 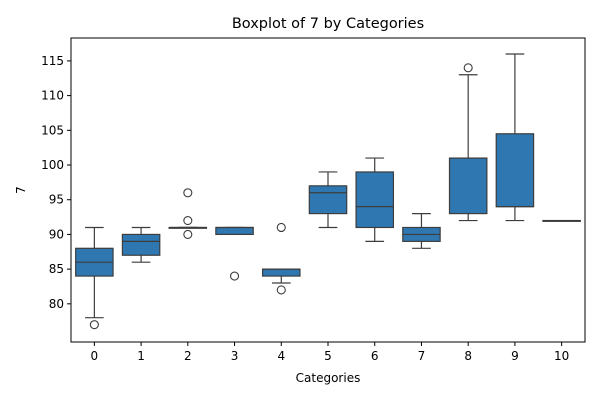 What do you see at coordinates (52, 130) in the screenshot?
I see `y-tick-label: 105` at bounding box center [52, 130].